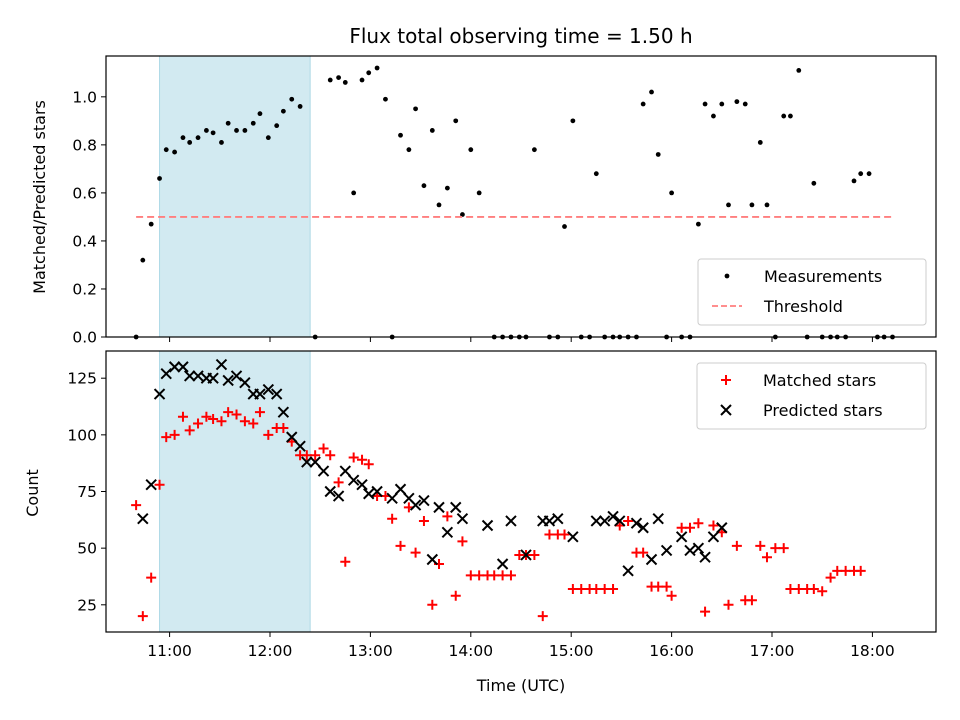  Describe the element at coordinates (32, 493) in the screenshot. I see `count-y-axis-label: Count` at that location.